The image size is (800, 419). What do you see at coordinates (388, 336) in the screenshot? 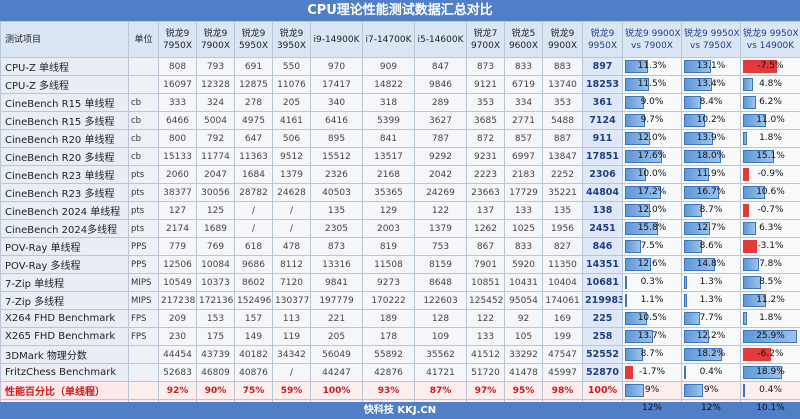
I see `cell-value: 178` at bounding box center [388, 336].